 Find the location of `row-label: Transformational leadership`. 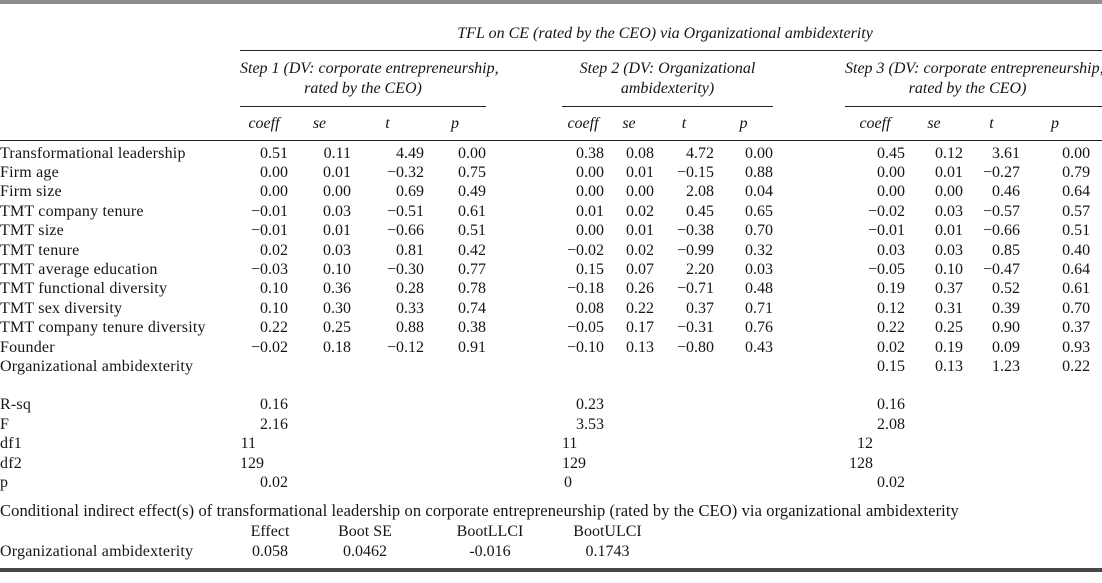

row-label: Transformational leadership is located at coordinates (93, 153).